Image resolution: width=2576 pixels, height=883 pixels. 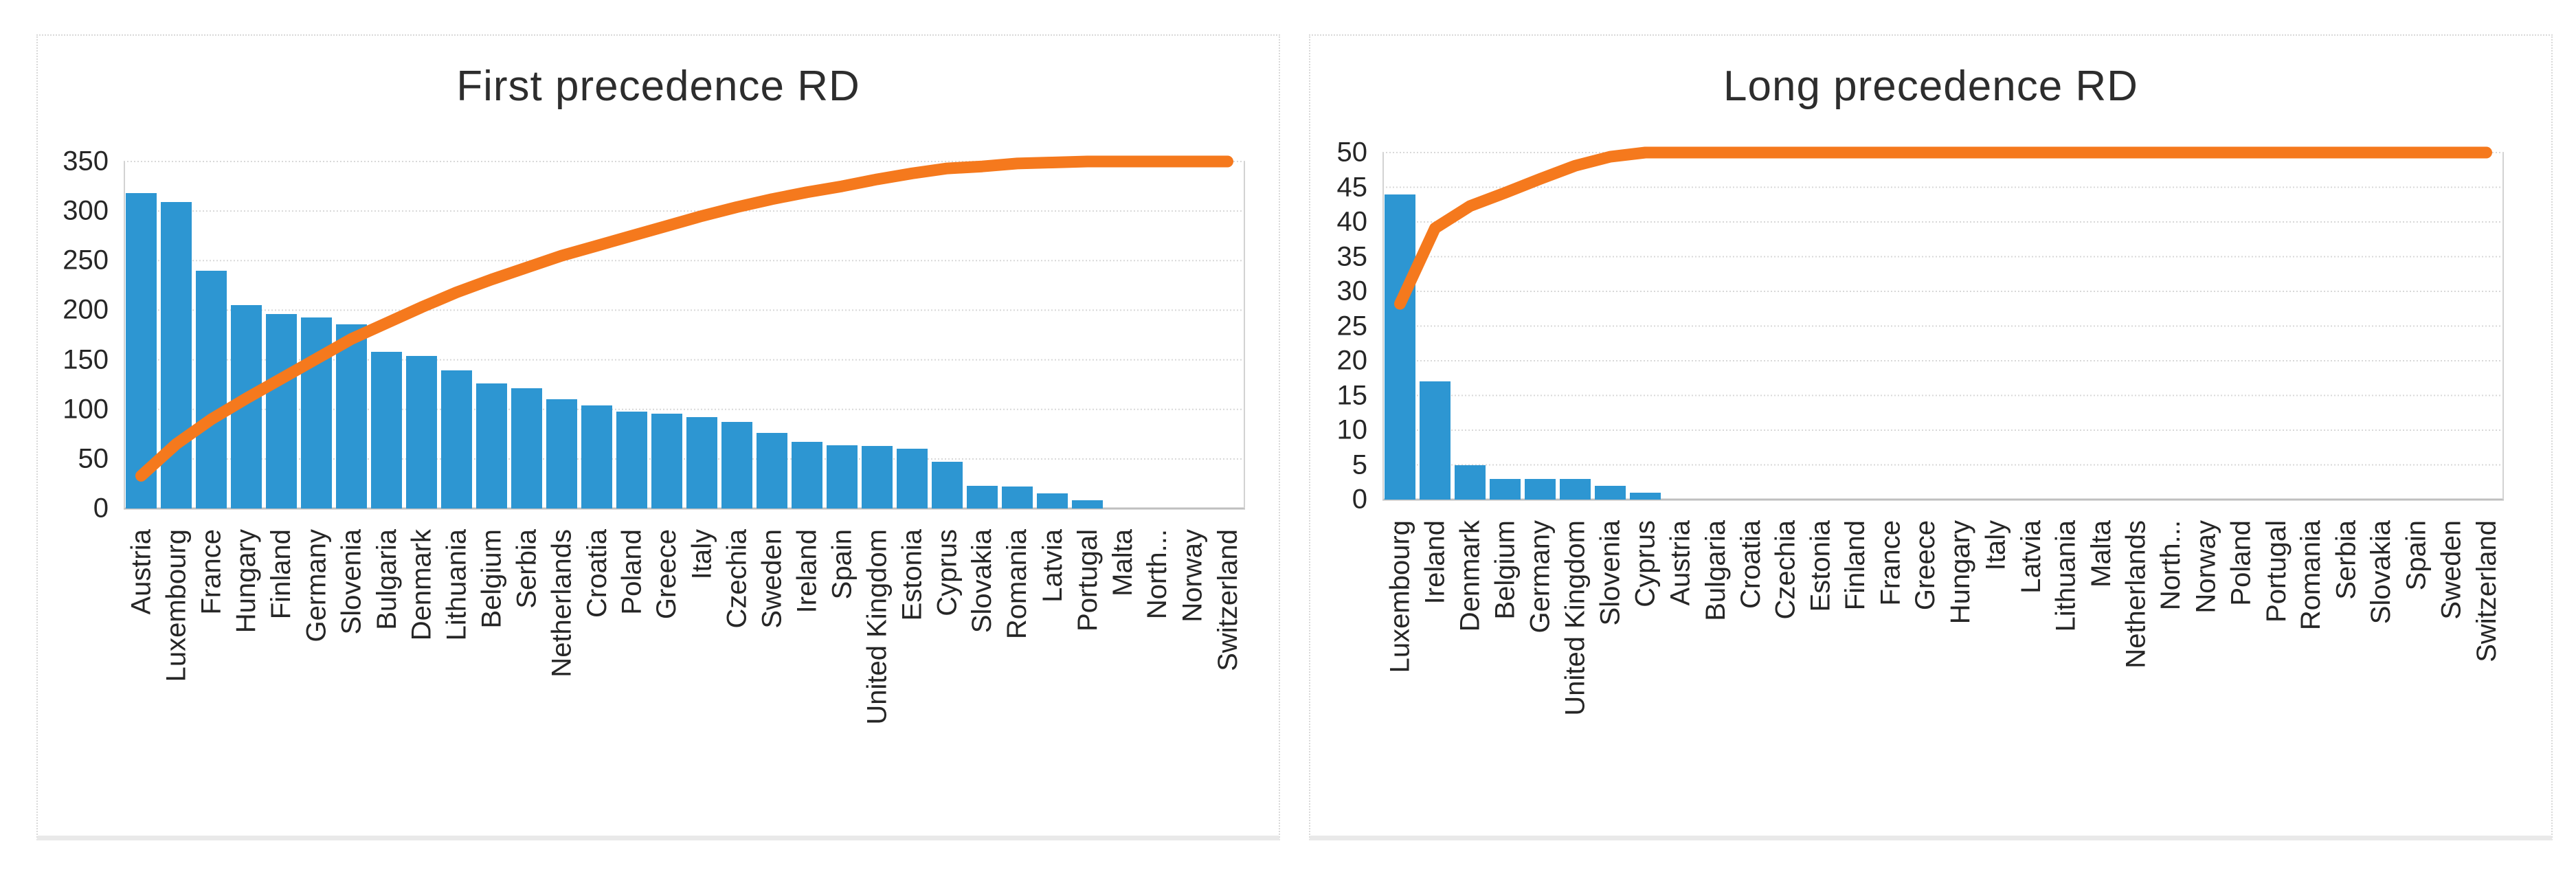 I want to click on y-axis-label: 10, so click(x=1352, y=429).